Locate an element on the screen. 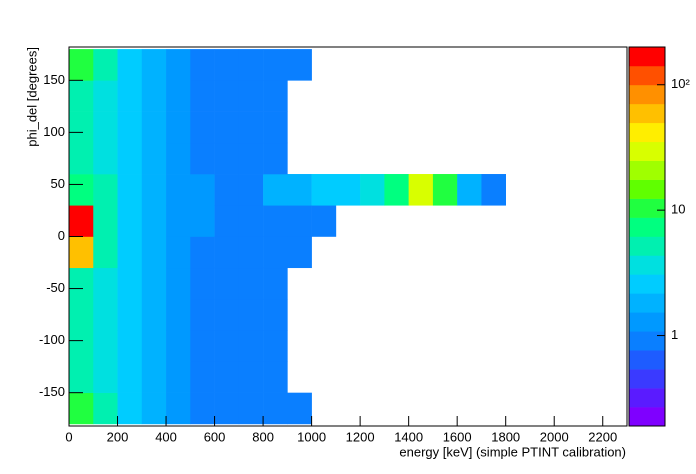  x-tick-label: 400 is located at coordinates (166, 436).